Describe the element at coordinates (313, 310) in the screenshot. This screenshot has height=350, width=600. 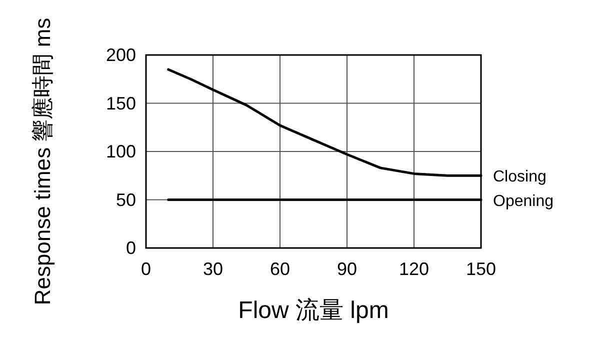
I see `x-axis-title: Flow 流量 lpm` at that location.